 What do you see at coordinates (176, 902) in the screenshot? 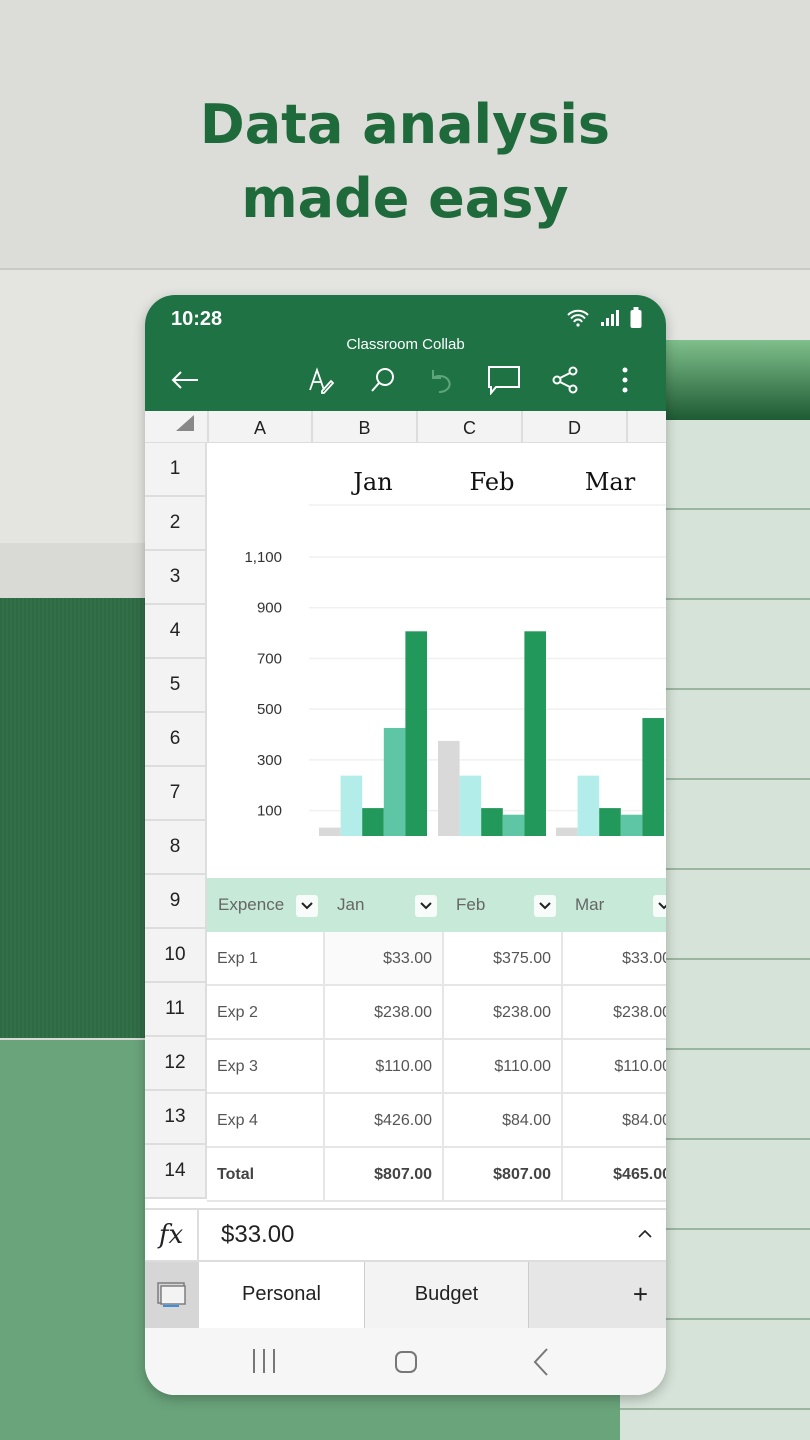
I see `row-header: 9` at bounding box center [176, 902].